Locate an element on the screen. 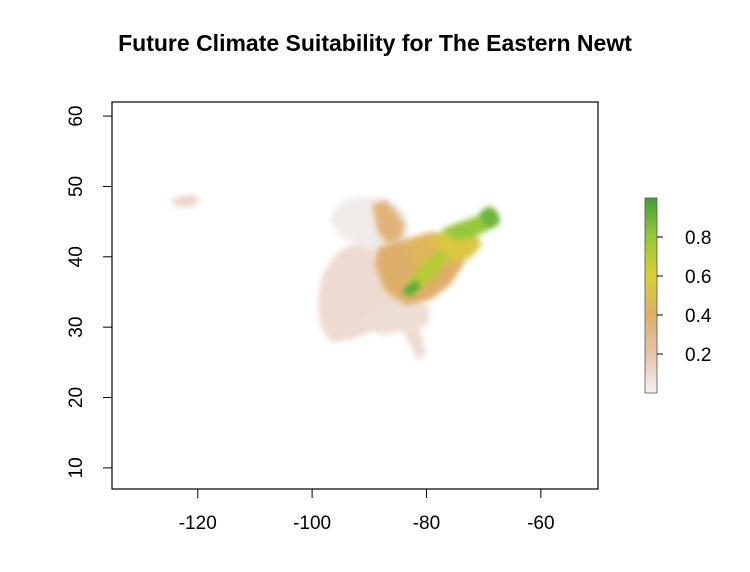  region-florida is located at coordinates (415, 342).